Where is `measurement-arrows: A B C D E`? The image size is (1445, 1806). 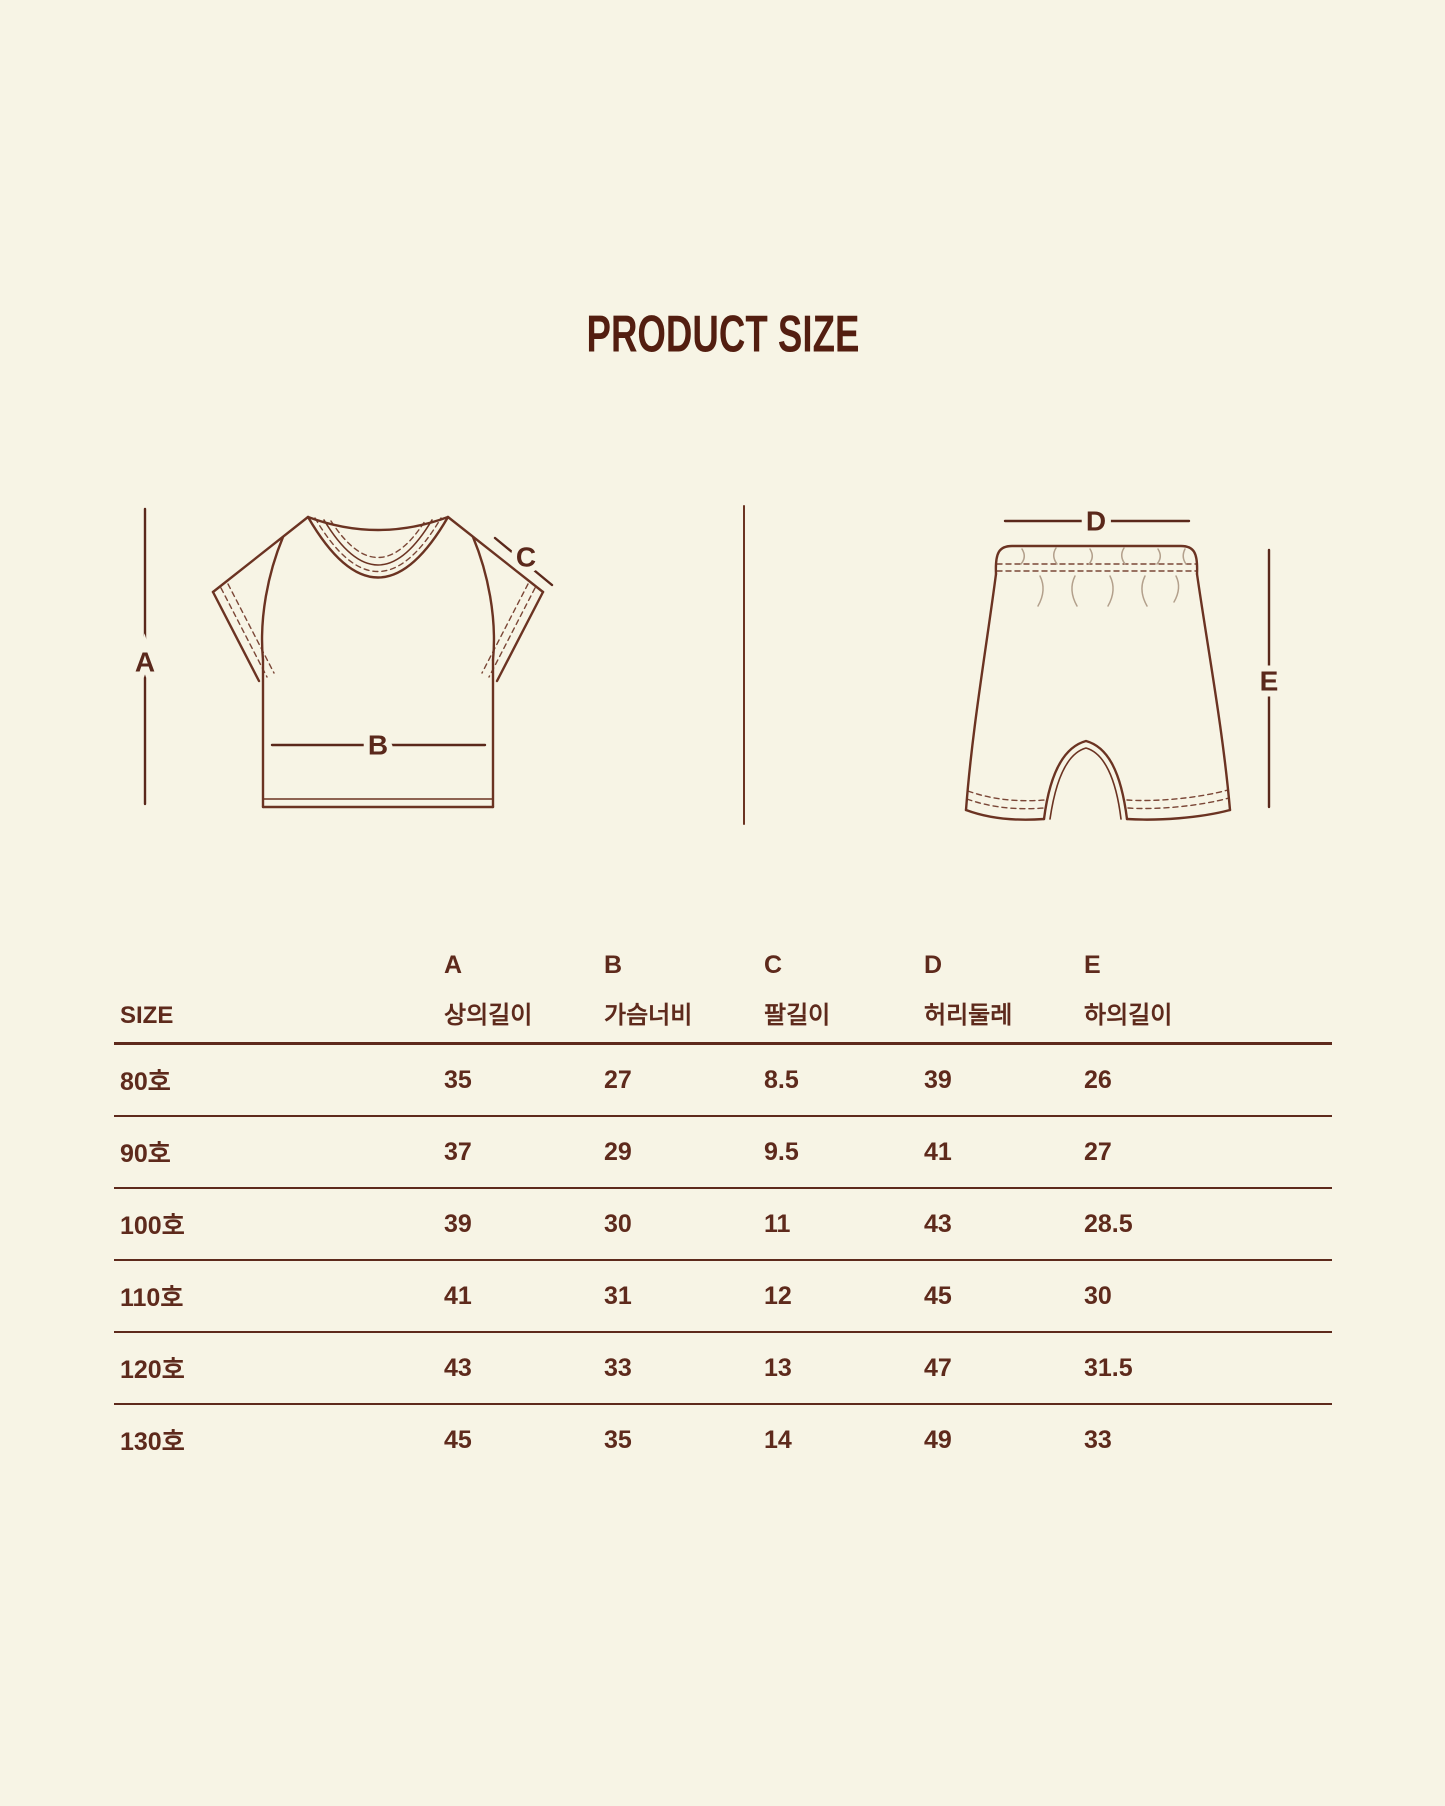 measurement-arrows: A B C D E is located at coordinates (706, 654).